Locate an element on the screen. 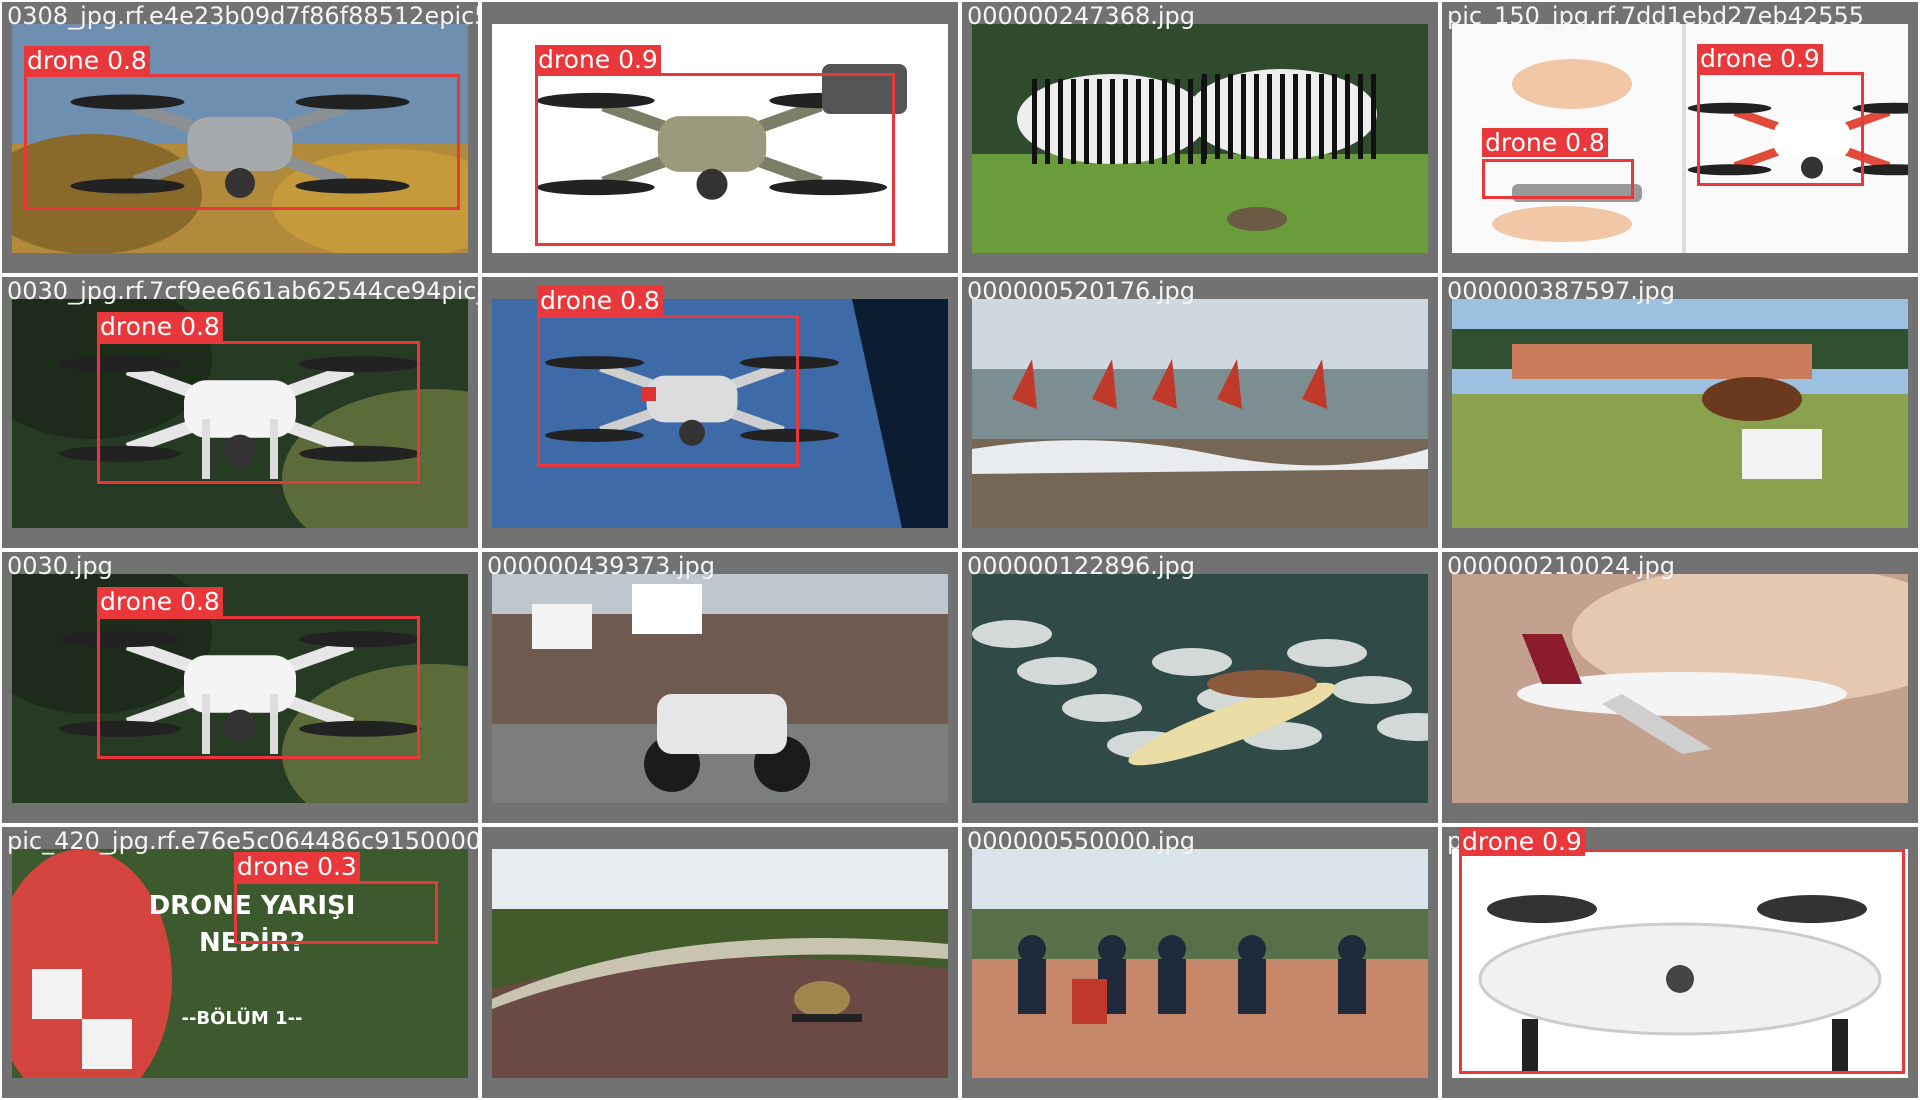  surfer-waves-image is located at coordinates (1200, 688).